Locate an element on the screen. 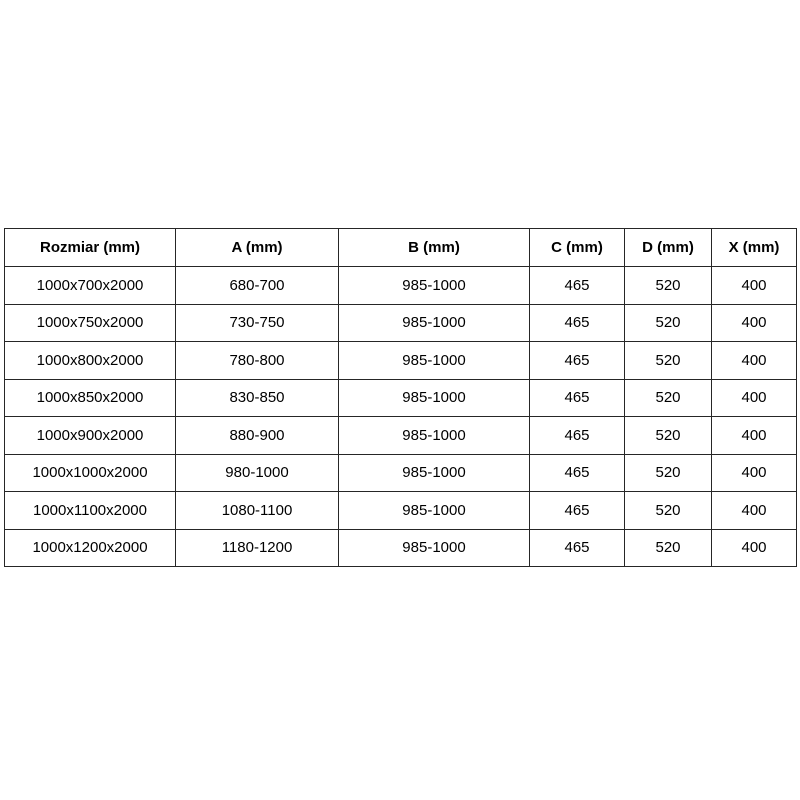 This screenshot has width=800, height=800. table-cell: 830-850 is located at coordinates (257, 397).